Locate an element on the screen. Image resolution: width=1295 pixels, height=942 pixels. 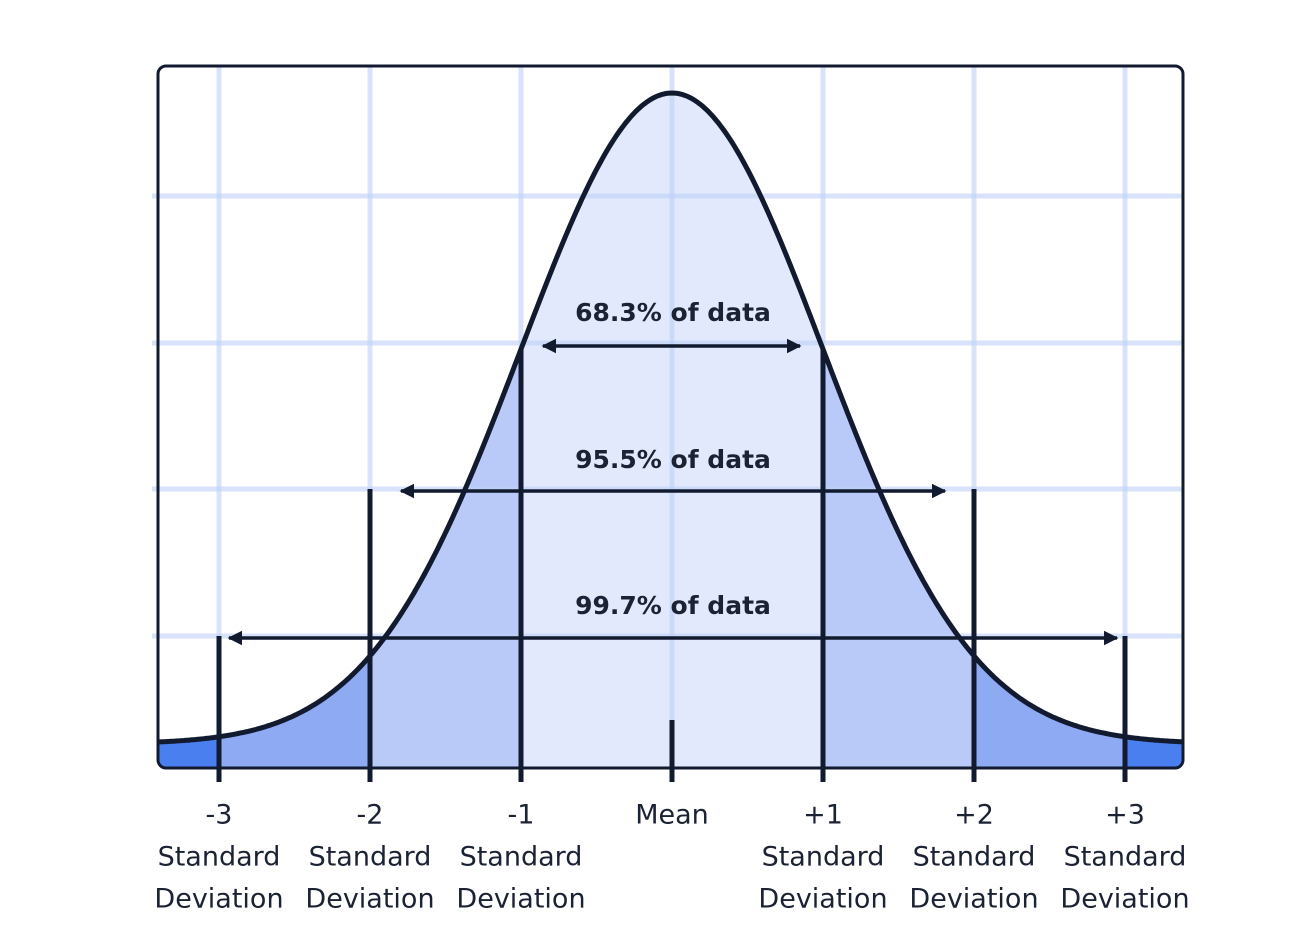
annotation: 99.7% of data is located at coordinates (673, 605).